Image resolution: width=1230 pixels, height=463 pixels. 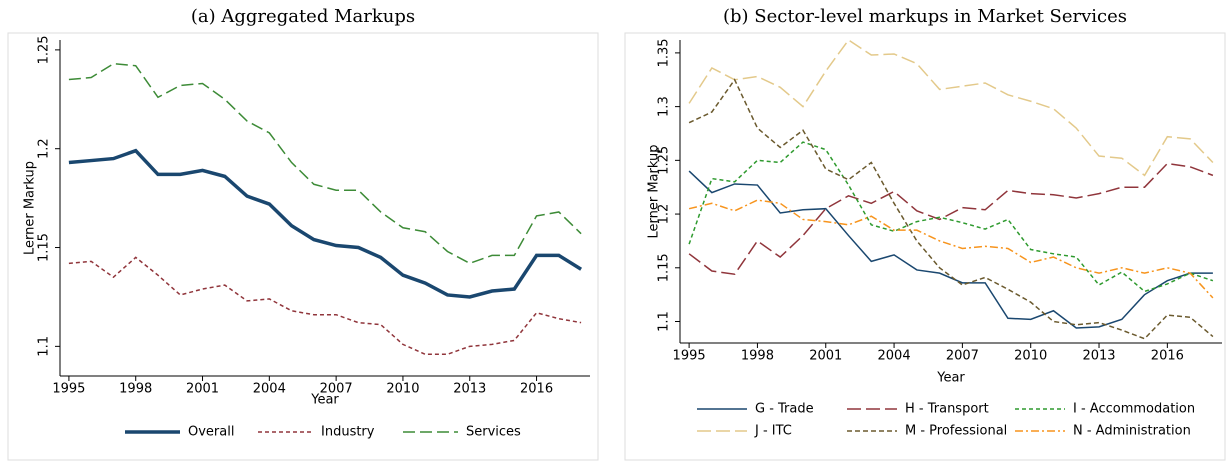 I want to click on y-tick-label: 1.35, so click(x=664, y=52).